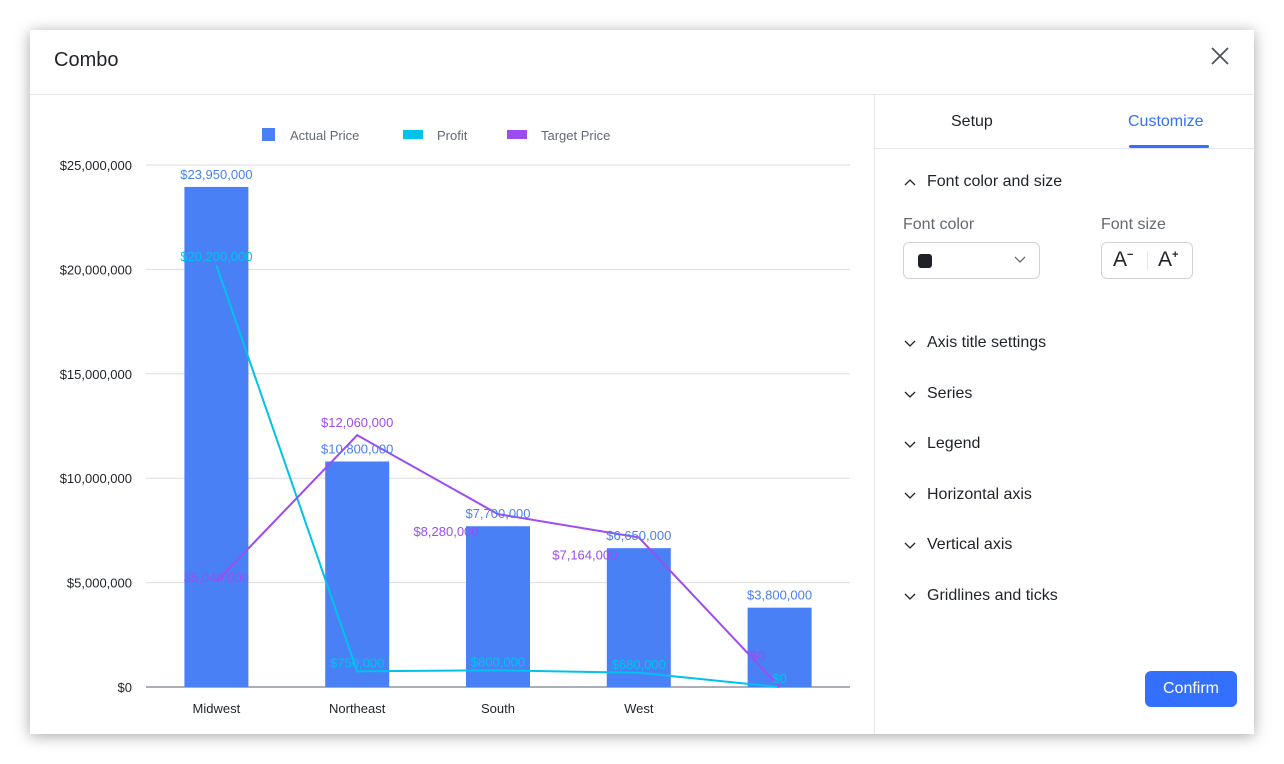 The width and height of the screenshot is (1284, 764). I want to click on dialog-title: Combo, so click(86, 60).